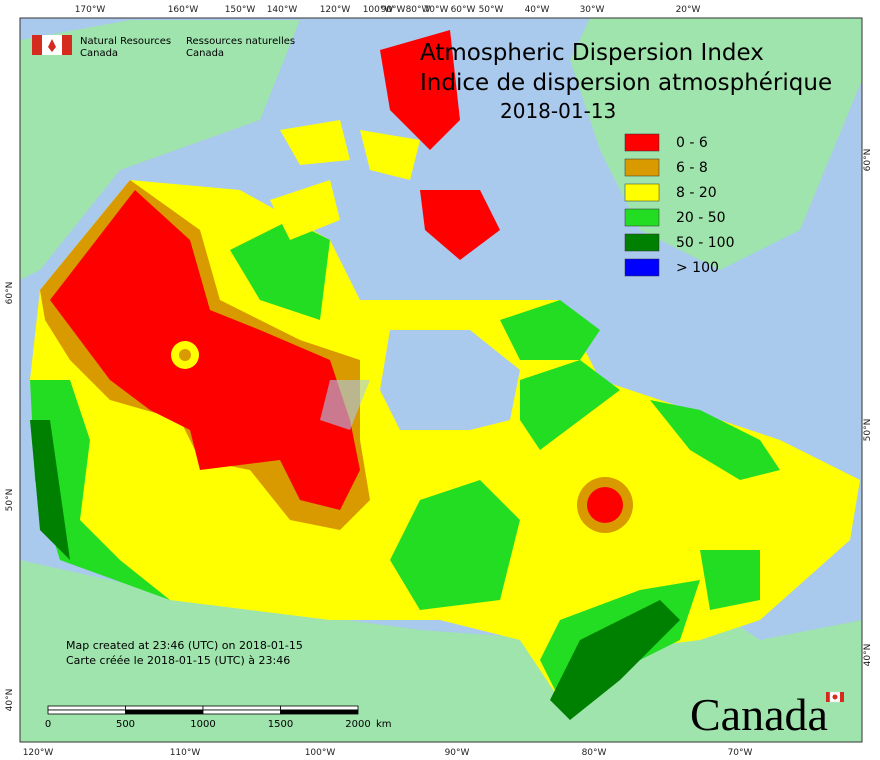 This screenshot has height=760, width=880. What do you see at coordinates (90, 10) in the screenshot?
I see `graticule-label: 170°W` at bounding box center [90, 10].